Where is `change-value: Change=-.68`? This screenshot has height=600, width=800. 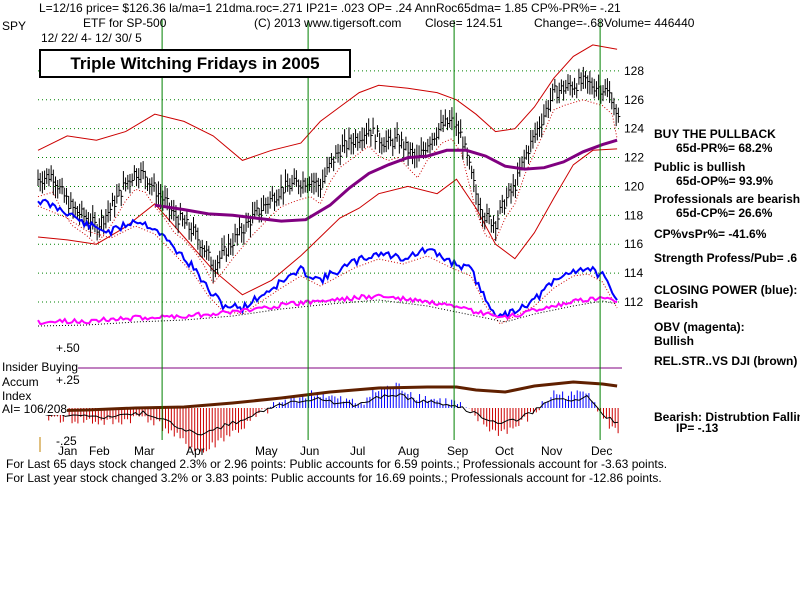 change-value: Change=-.68 is located at coordinates (569, 23).